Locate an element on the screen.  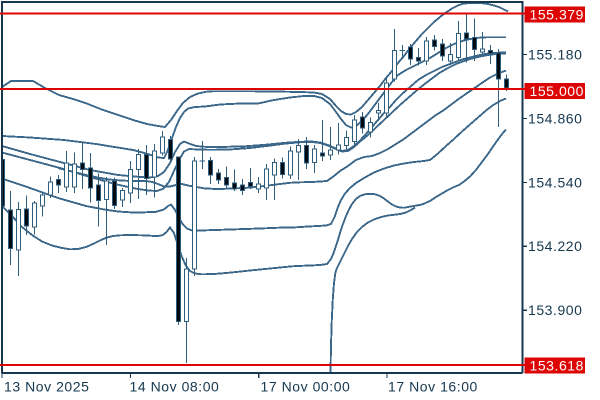
svg-text: 154.860 is located at coordinates (555, 118).